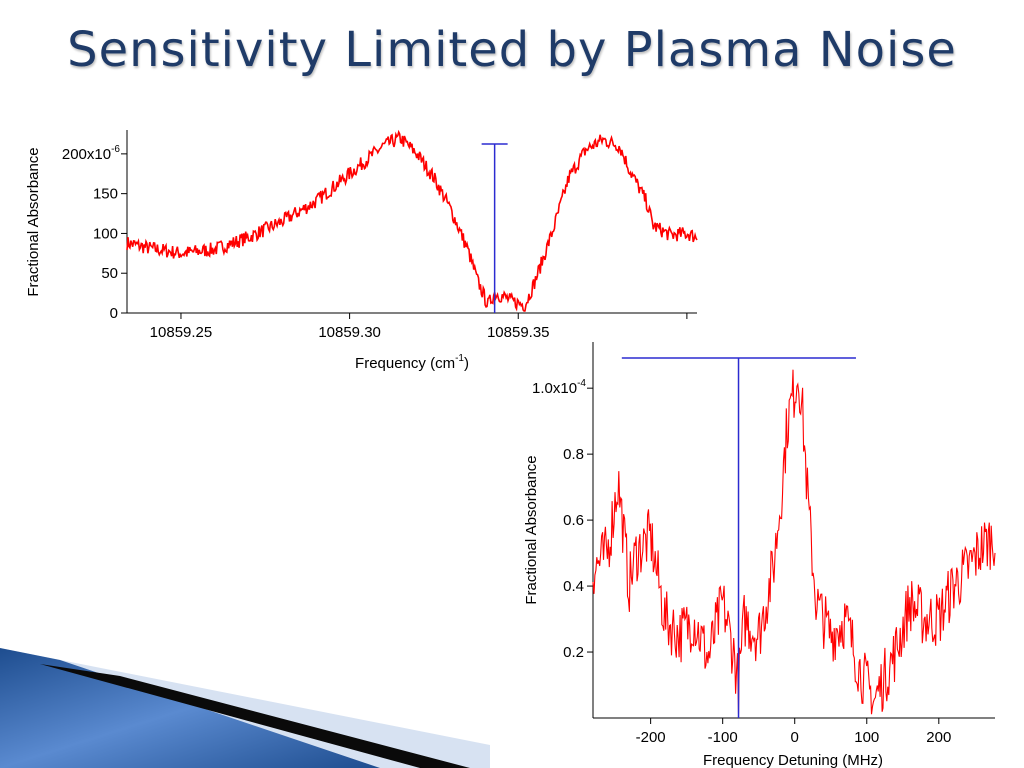 The width and height of the screenshot is (1024, 768). I want to click on chart1-trace-line, so click(412, 220).